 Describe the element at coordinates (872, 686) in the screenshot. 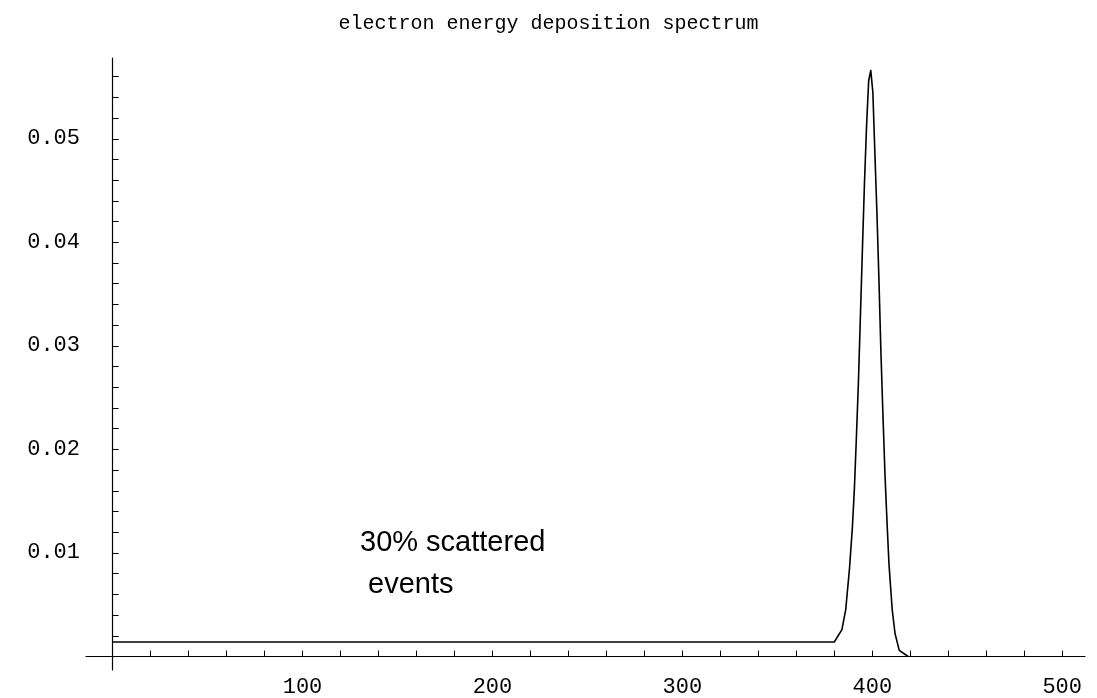

I see `x-tick-label: 400` at that location.